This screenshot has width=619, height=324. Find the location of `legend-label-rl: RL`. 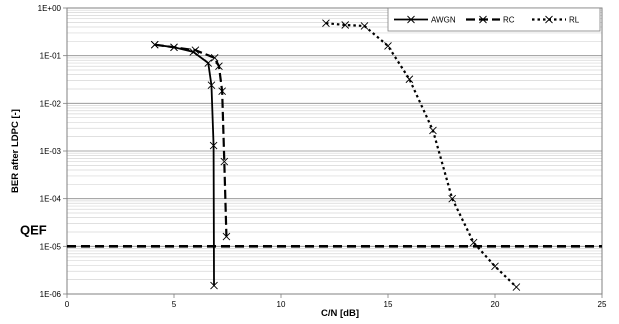

legend-label-rl: RL is located at coordinates (574, 20).